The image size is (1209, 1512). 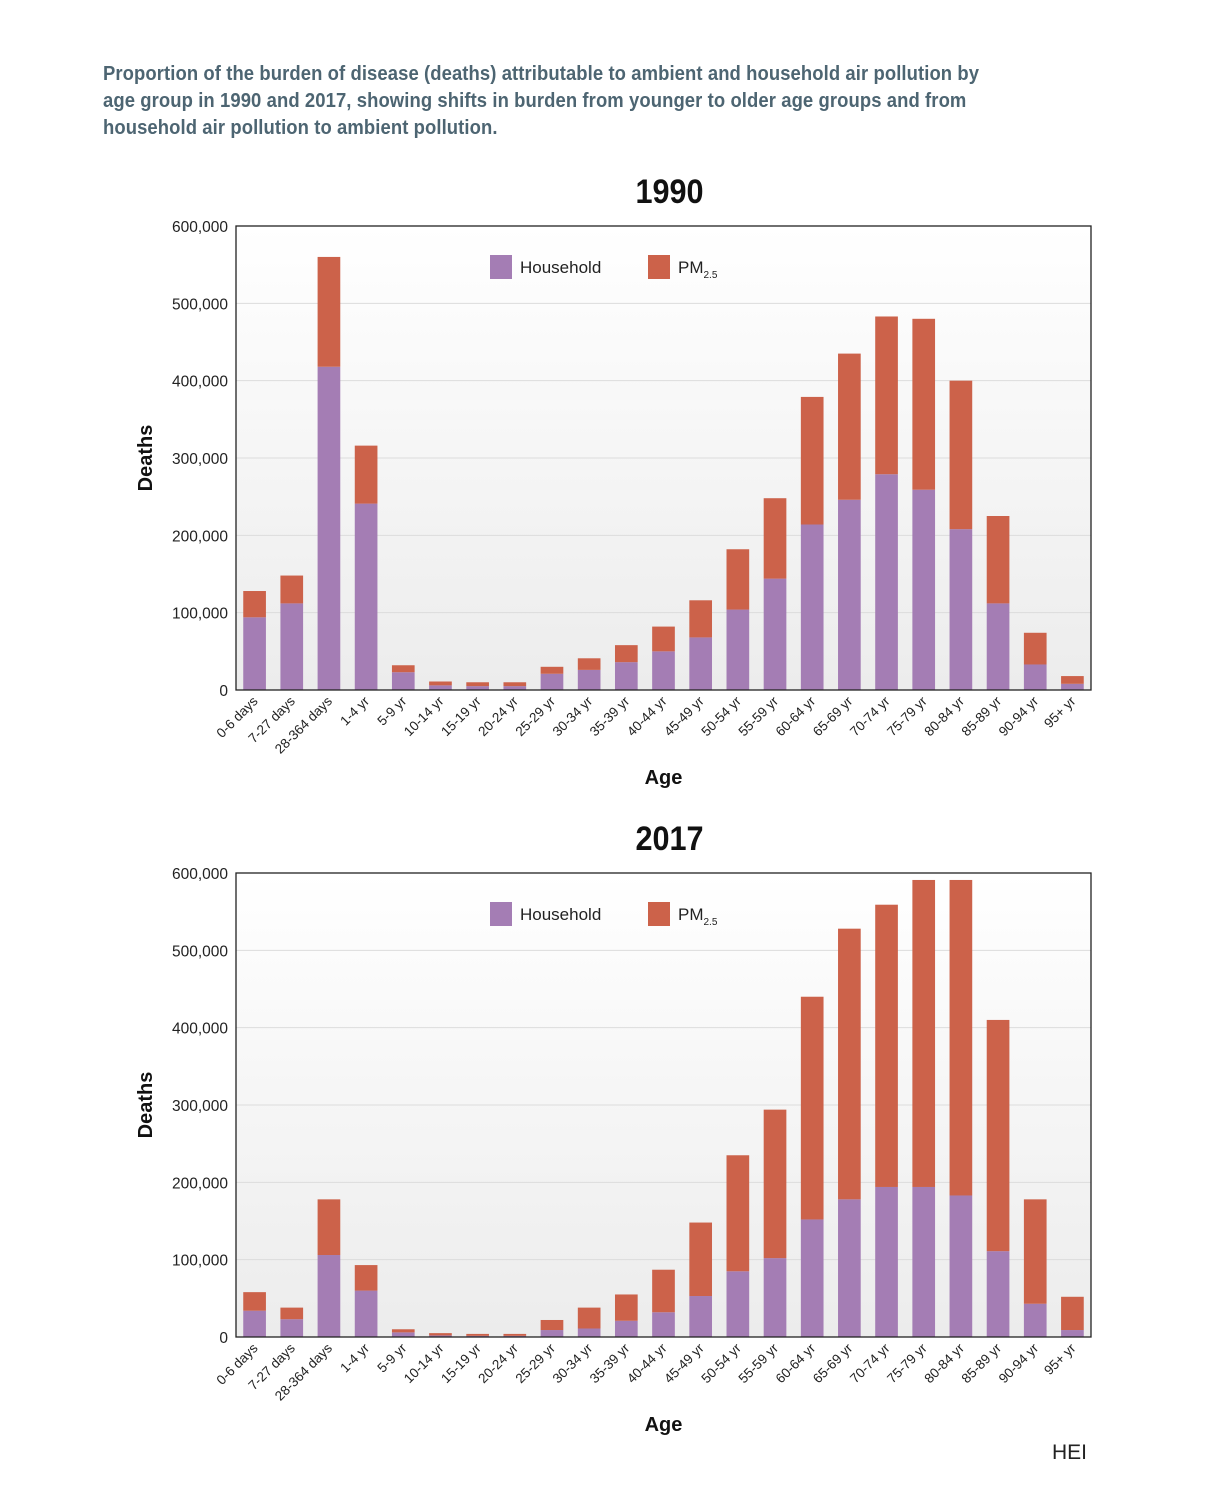 What do you see at coordinates (461, 716) in the screenshot?
I see `x-tick-label: 15-19 yr` at bounding box center [461, 716].